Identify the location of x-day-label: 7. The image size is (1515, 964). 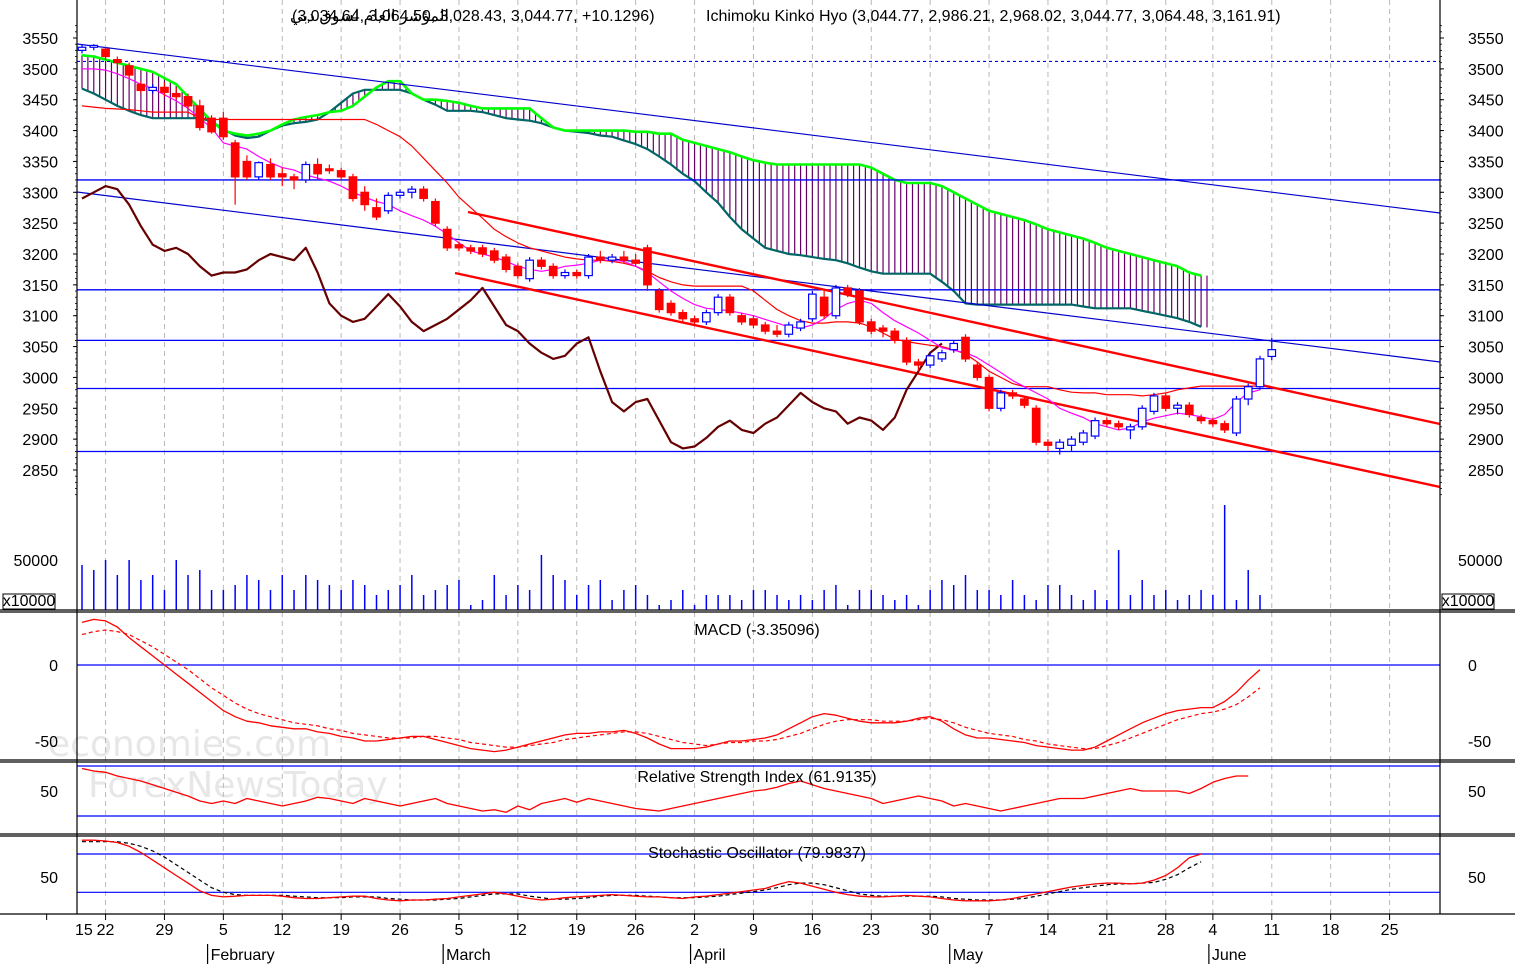
(989, 930).